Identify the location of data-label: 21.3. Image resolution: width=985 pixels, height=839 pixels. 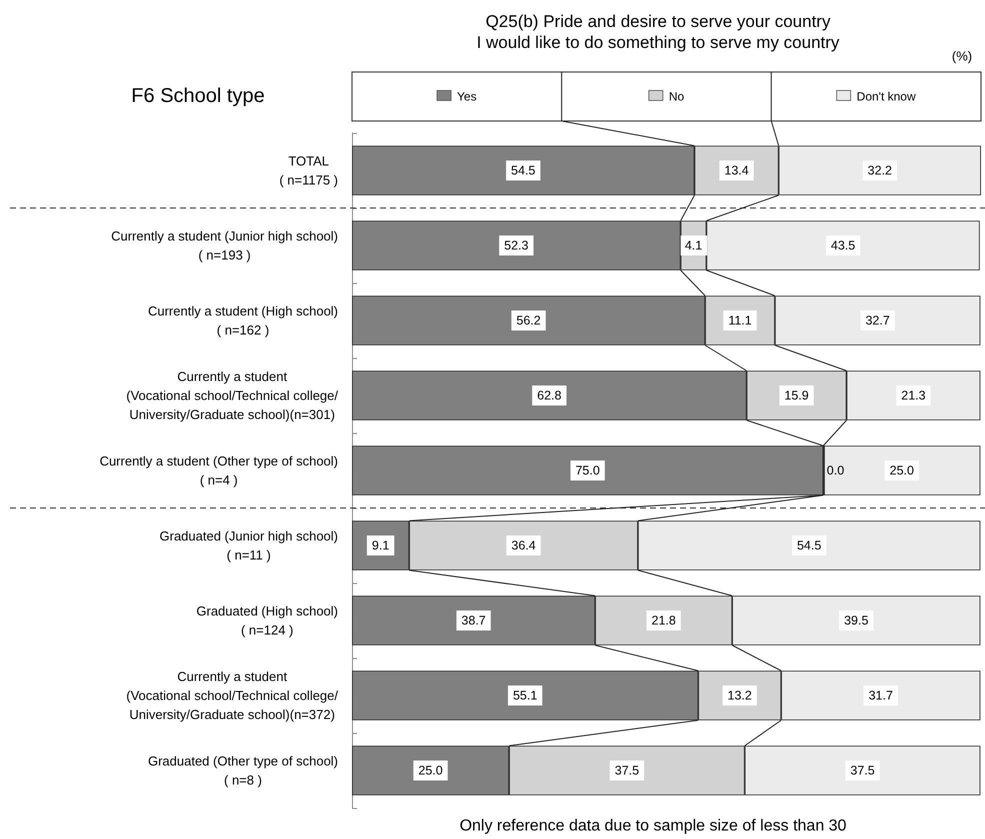
(913, 395).